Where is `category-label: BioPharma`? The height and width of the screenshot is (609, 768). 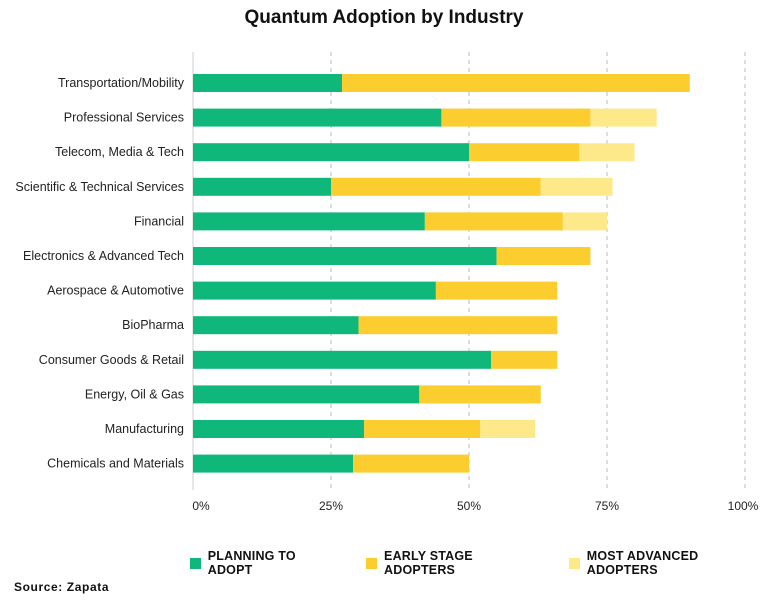 category-label: BioPharma is located at coordinates (153, 325).